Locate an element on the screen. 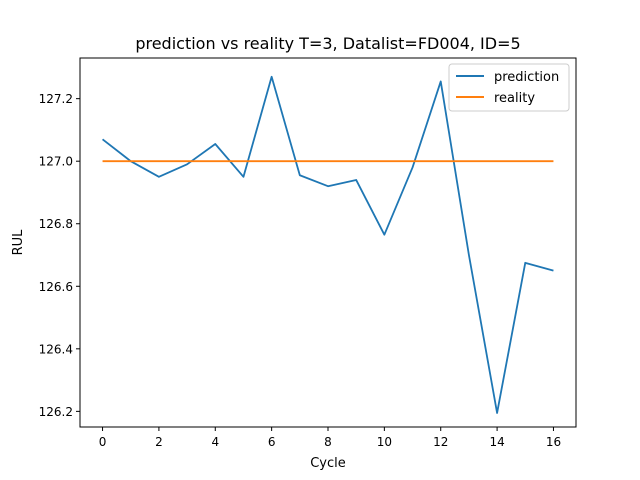 The width and height of the screenshot is (640, 480). y-tick-label: 127.2 is located at coordinates (56, 99).